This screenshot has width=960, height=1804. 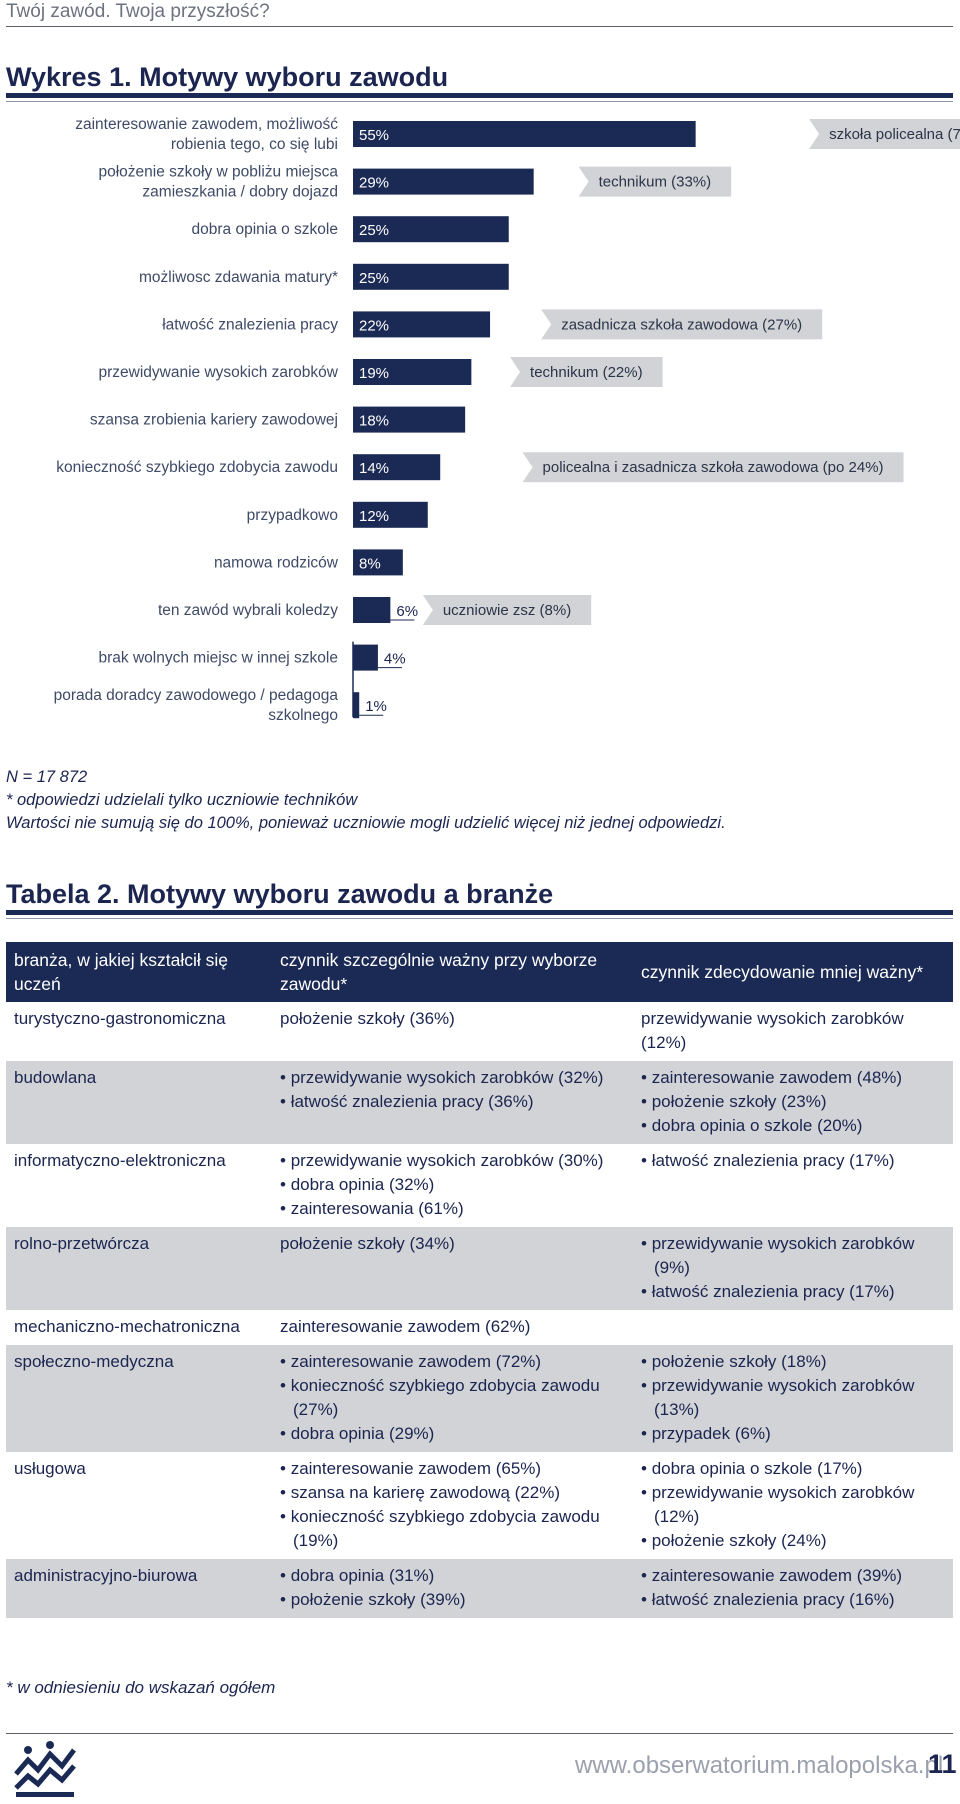 I want to click on cell-branch: turystyczno-gastronomiczna, so click(x=120, y=1018).